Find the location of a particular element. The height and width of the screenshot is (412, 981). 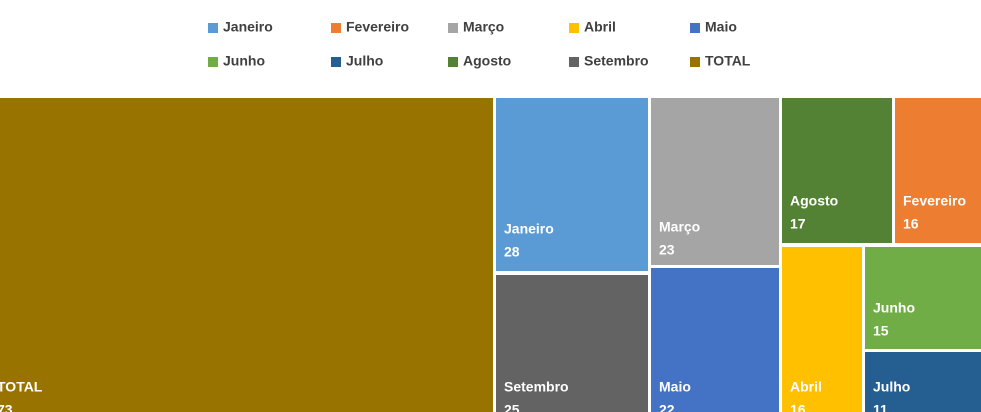

legend-label: Junho is located at coordinates (244, 61).